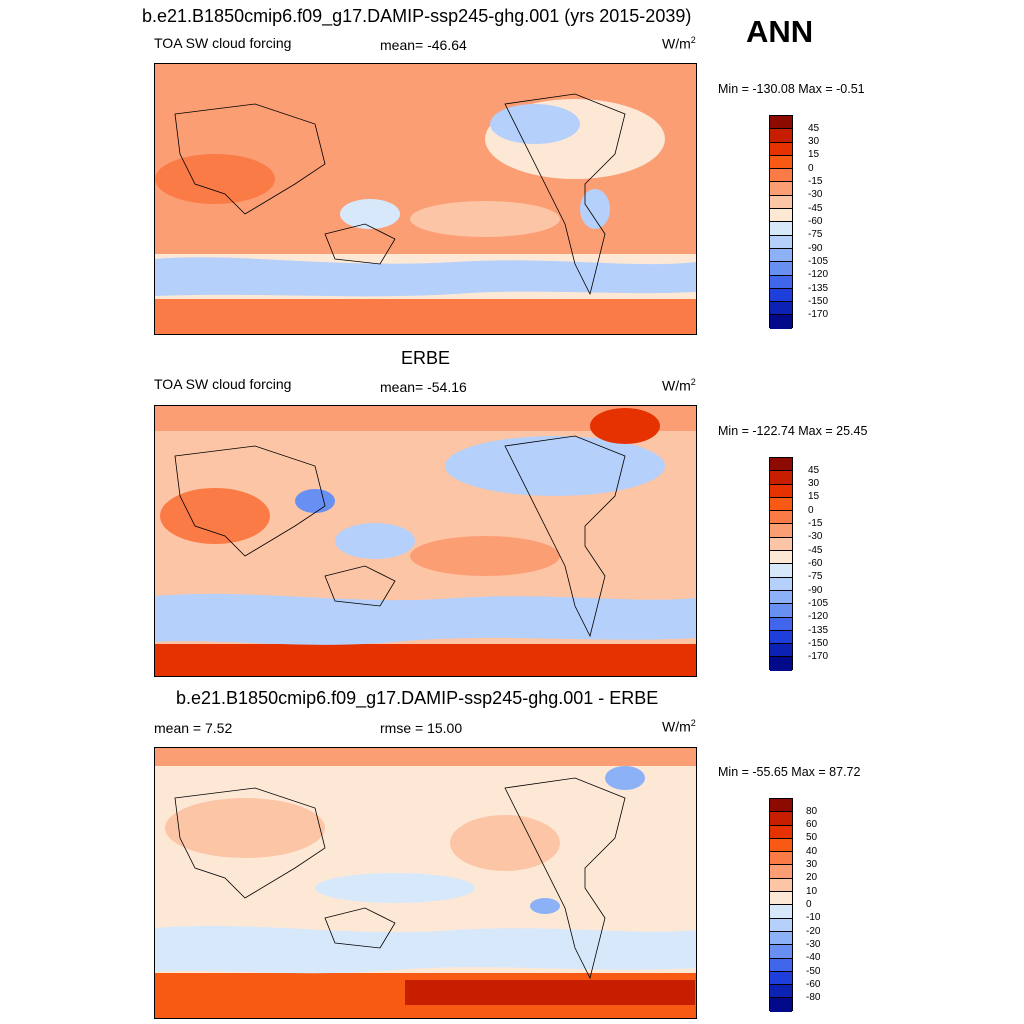 The image size is (1024, 1024). Describe the element at coordinates (813, 944) in the screenshot. I see `panel-3-tick: -30` at that location.